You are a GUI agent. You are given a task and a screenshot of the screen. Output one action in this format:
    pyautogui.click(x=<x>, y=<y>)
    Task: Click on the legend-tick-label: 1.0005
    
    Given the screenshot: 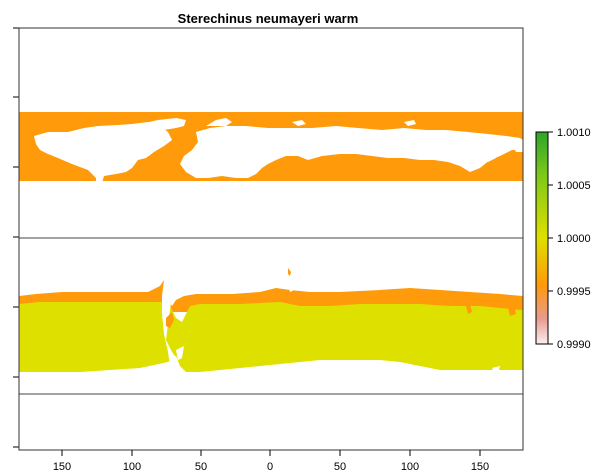 What is the action you would take?
    pyautogui.click(x=574, y=186)
    